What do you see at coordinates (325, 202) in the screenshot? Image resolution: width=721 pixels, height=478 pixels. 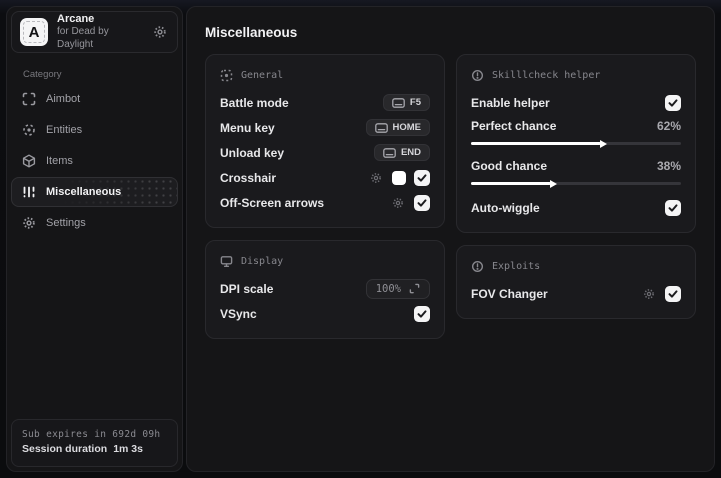 I see `setting-row-offscreen-arrows: Off-Screen arrows` at bounding box center [325, 202].